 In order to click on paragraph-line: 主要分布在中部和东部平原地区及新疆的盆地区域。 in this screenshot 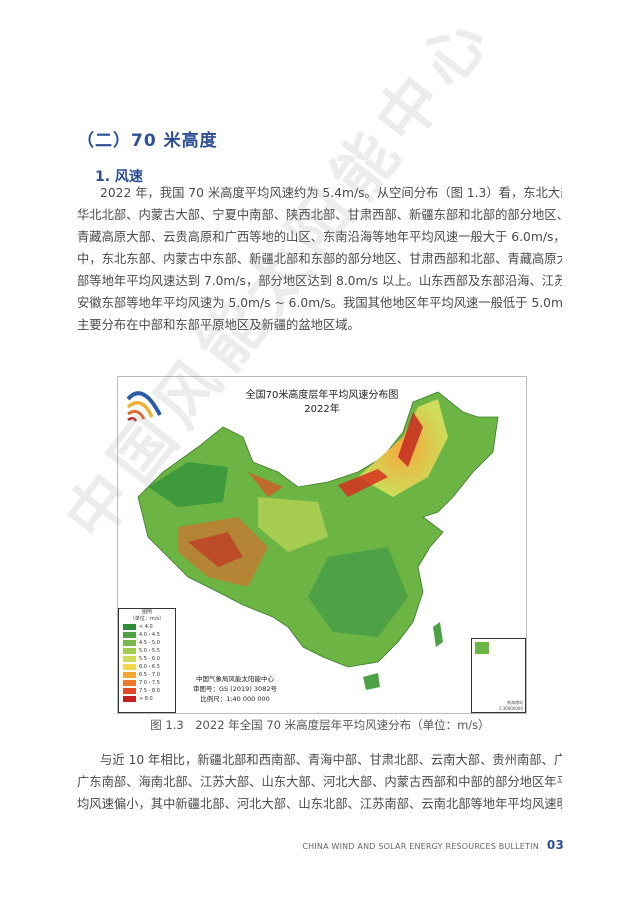, I will do `click(218, 325)`.